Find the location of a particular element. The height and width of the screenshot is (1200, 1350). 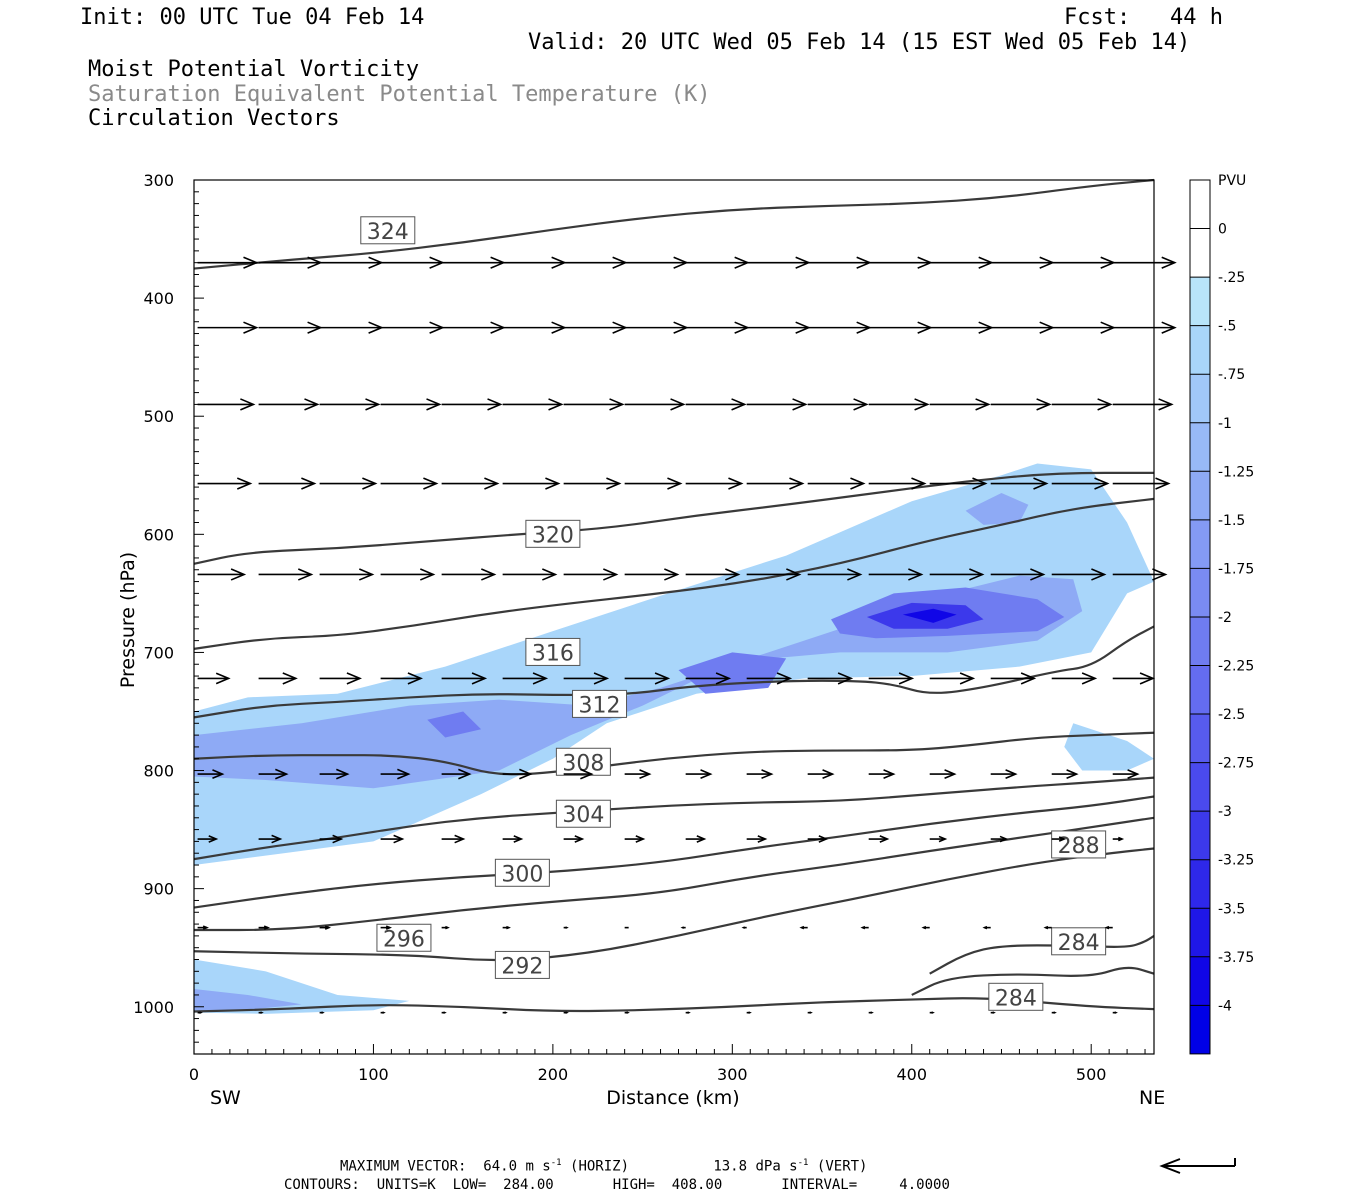

y-tick-label-700: 700 is located at coordinates (158, 652).